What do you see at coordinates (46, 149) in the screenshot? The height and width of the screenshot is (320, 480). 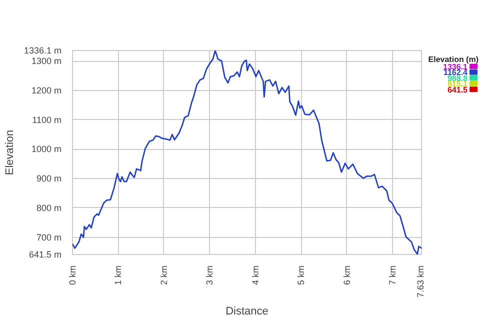 I see `y-tick-label: 1000 m` at bounding box center [46, 149].